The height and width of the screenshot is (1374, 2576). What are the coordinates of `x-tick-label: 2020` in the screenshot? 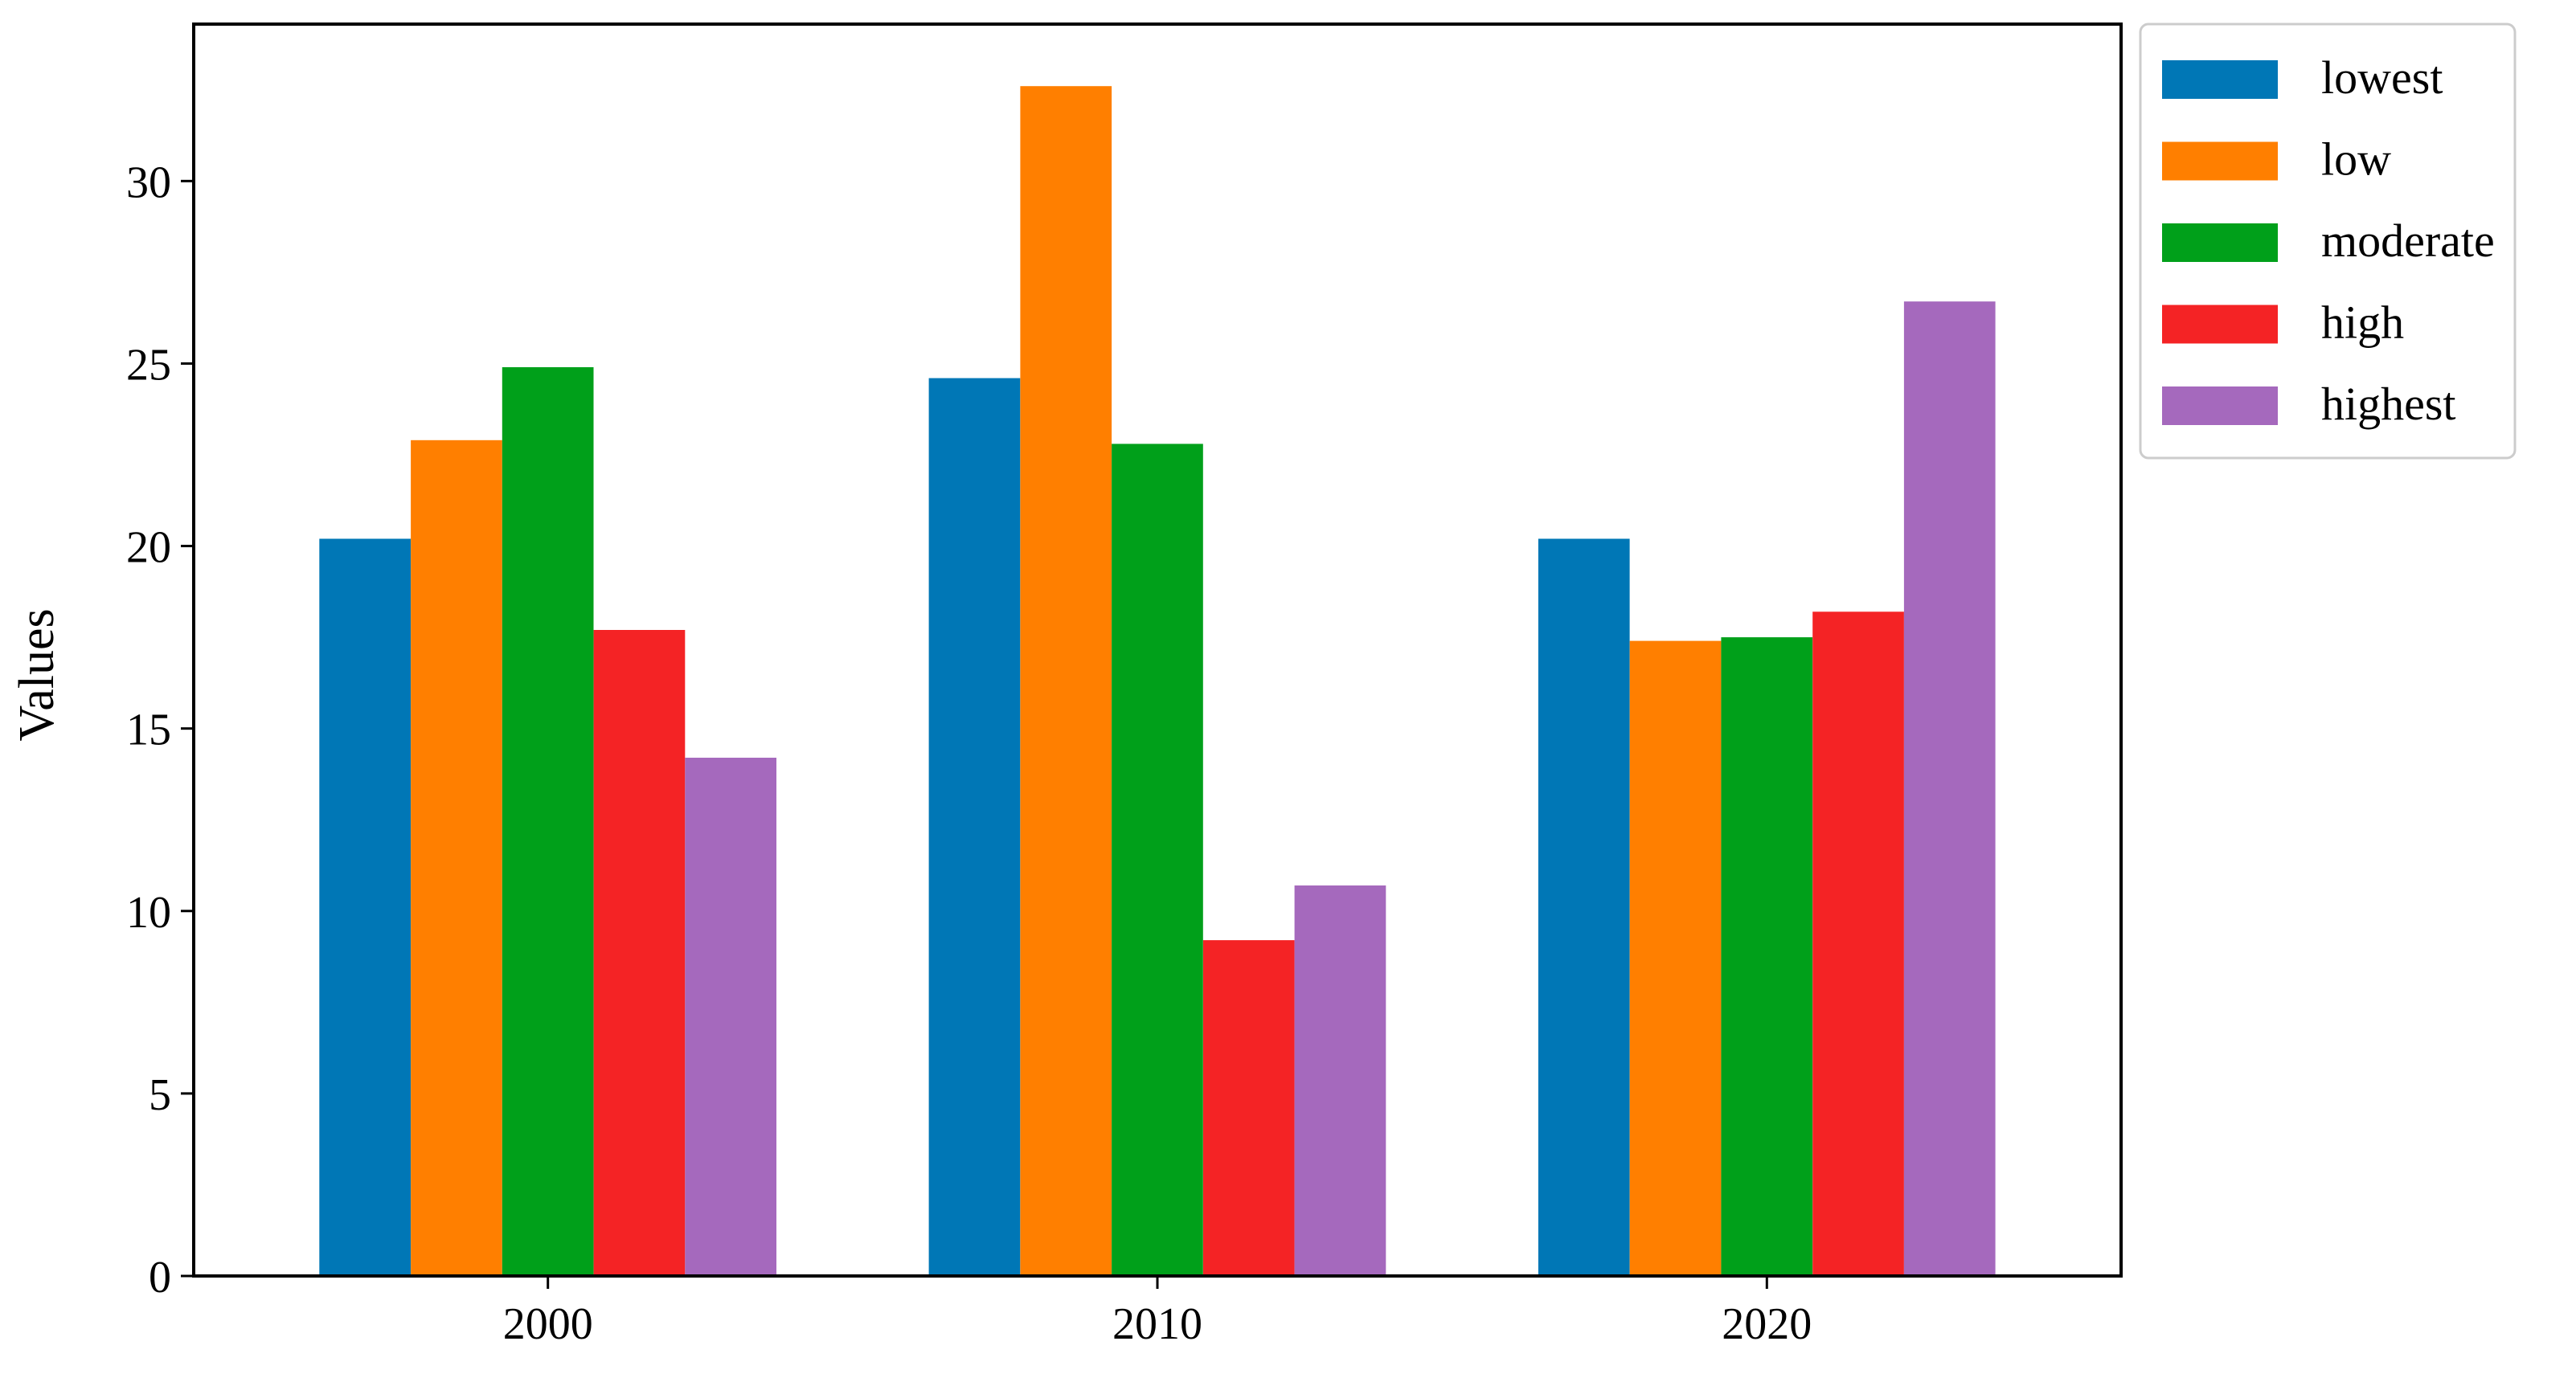 It's located at (1767, 1324).